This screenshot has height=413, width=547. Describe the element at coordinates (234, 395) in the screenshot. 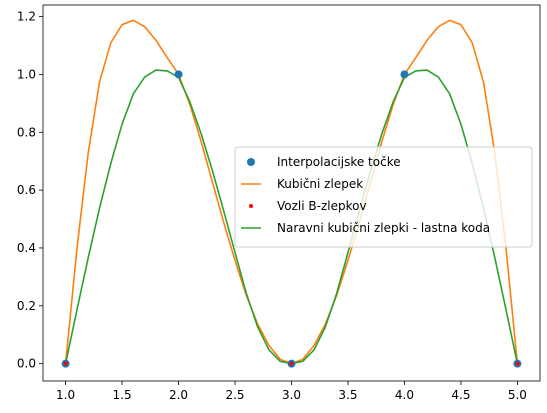

I see `x-tick-label: 2.5` at that location.